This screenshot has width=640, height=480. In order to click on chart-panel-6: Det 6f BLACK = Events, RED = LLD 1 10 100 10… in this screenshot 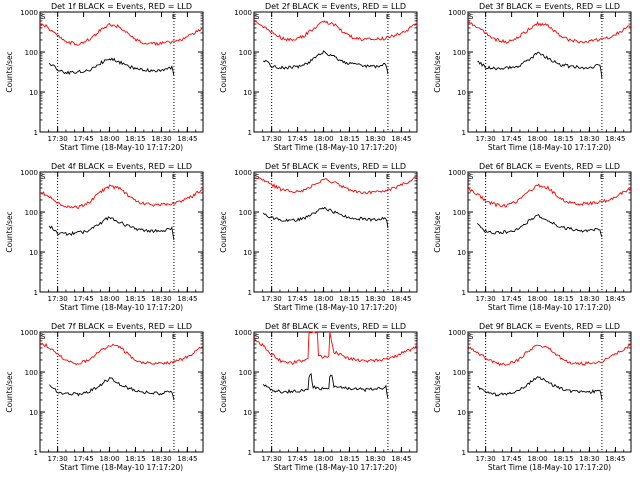, I will do `click(532, 237)`.